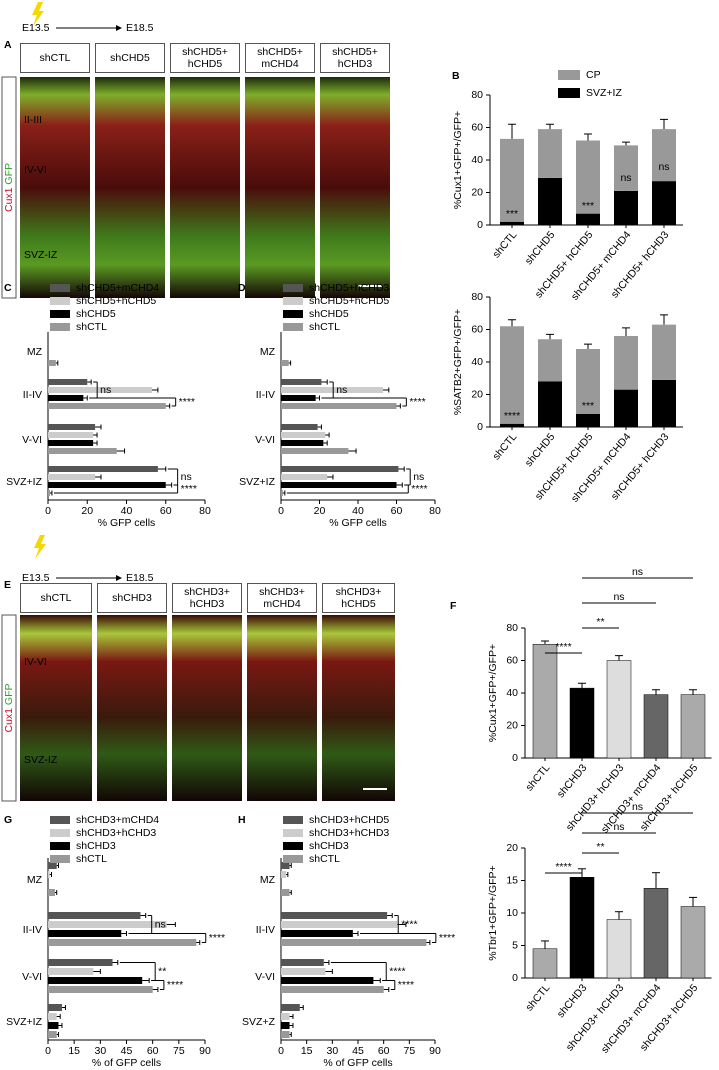  I want to click on y-tick-label: II-IV, so click(32, 930).